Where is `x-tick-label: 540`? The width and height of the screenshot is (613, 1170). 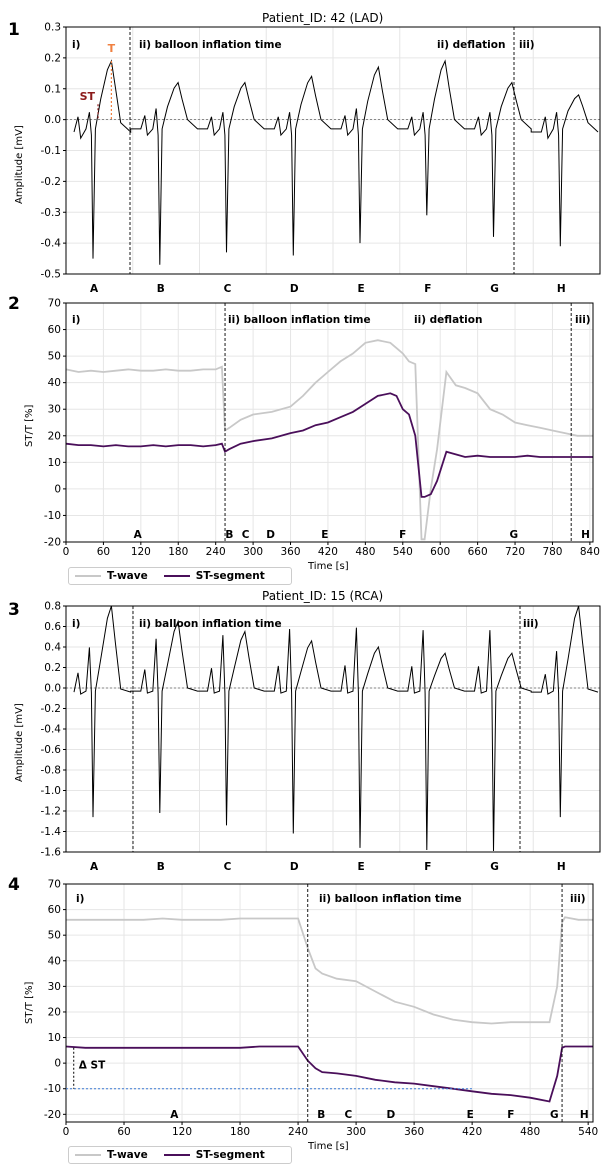
x-tick-label: 540 is located at coordinates (403, 552).